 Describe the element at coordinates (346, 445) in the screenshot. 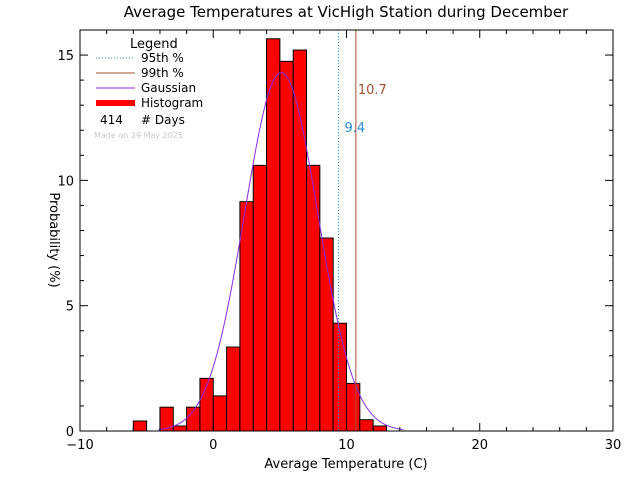

I see `x-tick-label: 10` at that location.